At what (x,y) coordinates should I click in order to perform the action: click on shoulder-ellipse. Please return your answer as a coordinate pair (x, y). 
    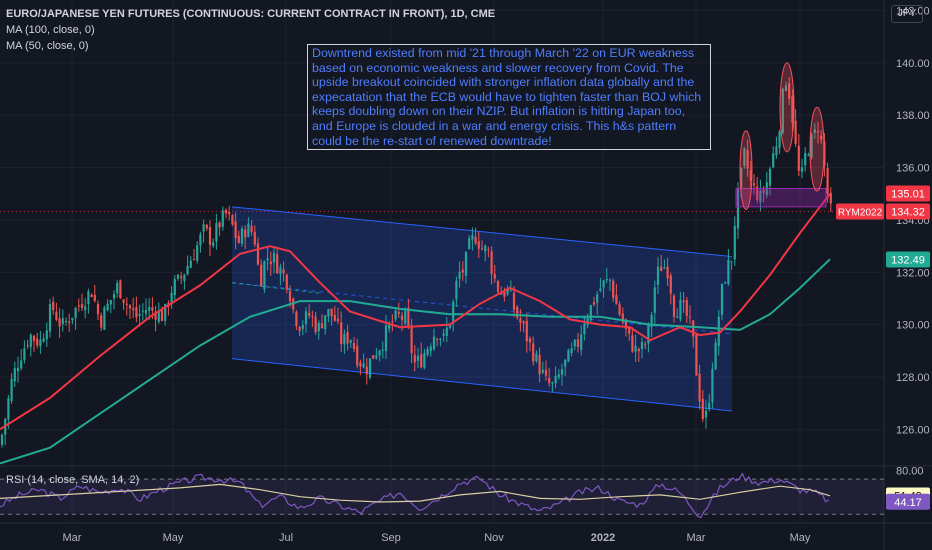
    Looking at the image, I should click on (787, 107).